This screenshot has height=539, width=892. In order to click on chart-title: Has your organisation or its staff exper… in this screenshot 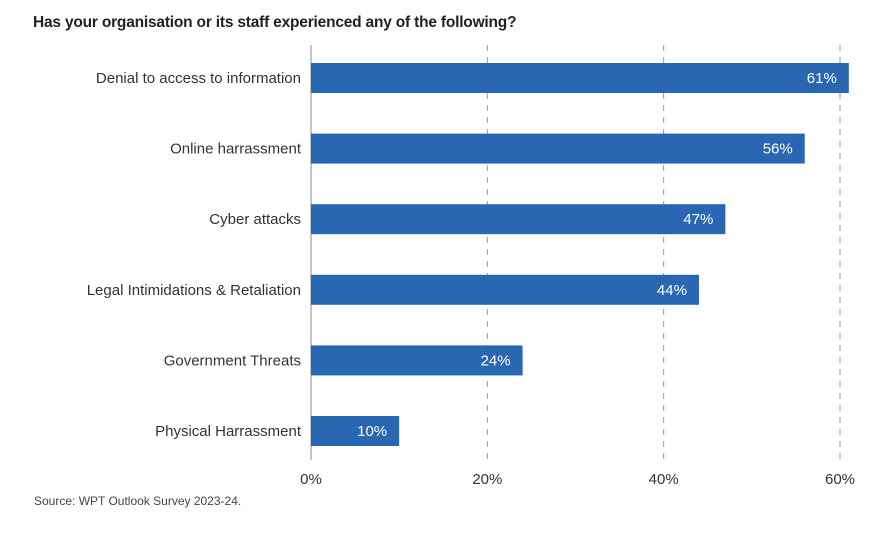, I will do `click(275, 22)`.